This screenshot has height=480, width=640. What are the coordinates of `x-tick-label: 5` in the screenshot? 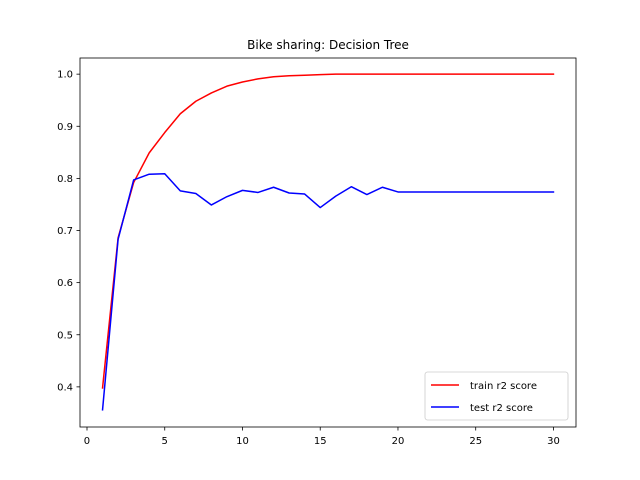 It's located at (165, 441).